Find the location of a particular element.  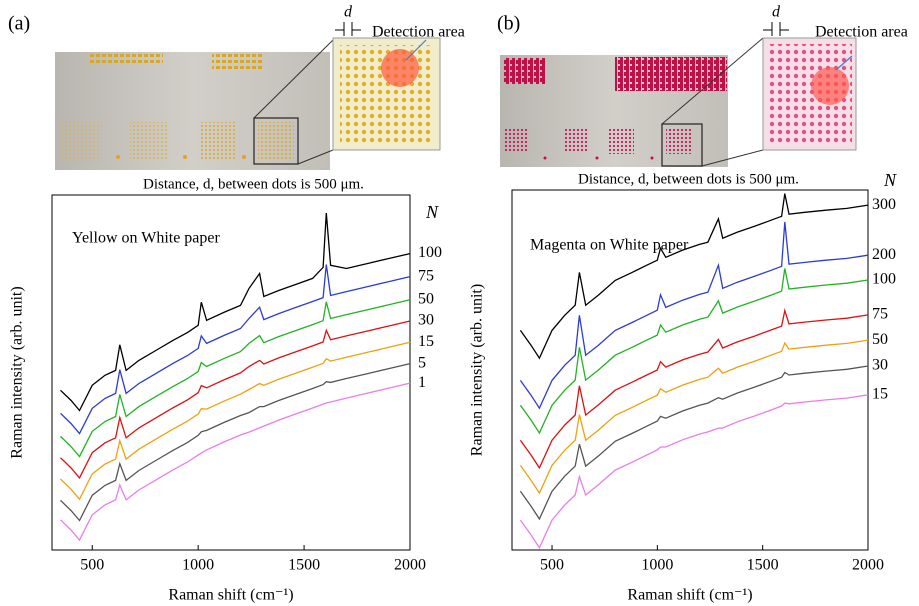

legend-label: 1 is located at coordinates (422, 382).